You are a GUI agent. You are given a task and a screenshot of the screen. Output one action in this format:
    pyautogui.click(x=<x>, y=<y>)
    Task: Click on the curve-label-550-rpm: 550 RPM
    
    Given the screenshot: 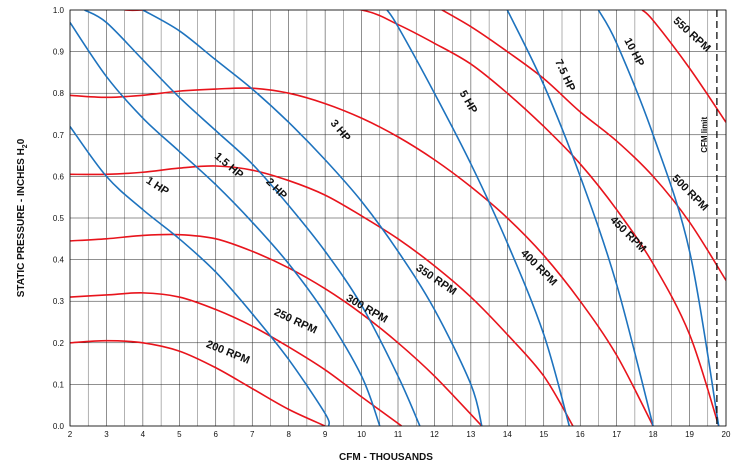 What is the action you would take?
    pyautogui.click(x=692, y=35)
    